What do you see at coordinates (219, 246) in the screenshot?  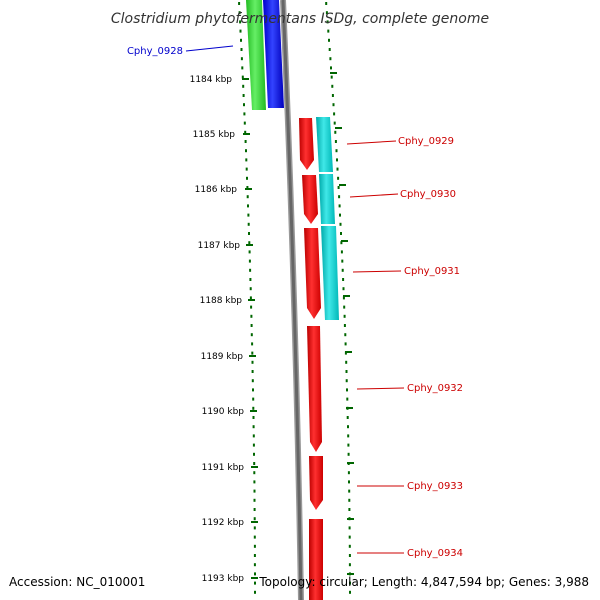 I see `tick-label: 1187 kbp` at bounding box center [219, 246].